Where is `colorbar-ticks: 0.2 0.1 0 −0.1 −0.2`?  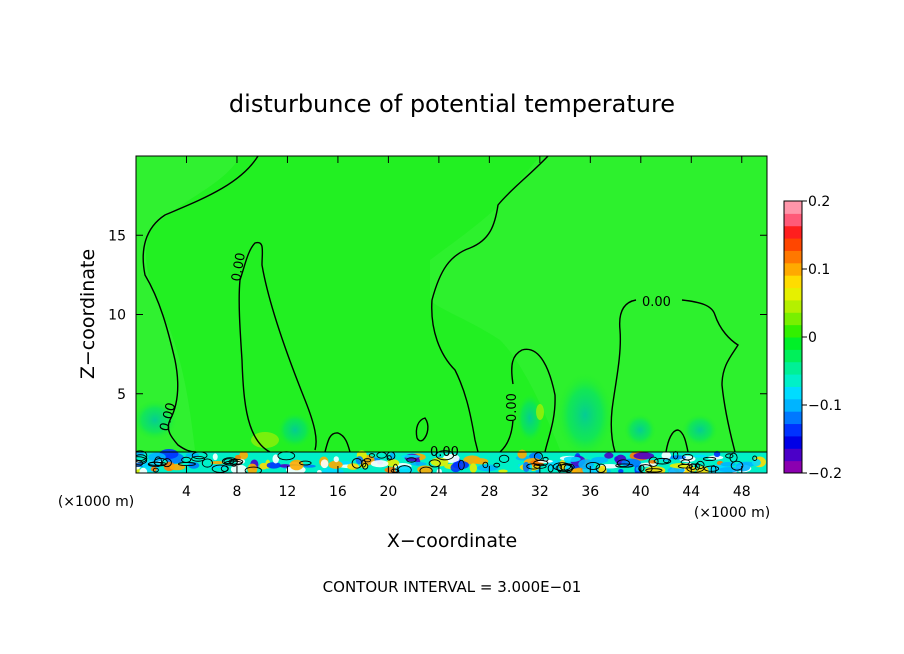 colorbar-ticks: 0.2 0.1 0 −0.1 −0.2 is located at coordinates (822, 338).